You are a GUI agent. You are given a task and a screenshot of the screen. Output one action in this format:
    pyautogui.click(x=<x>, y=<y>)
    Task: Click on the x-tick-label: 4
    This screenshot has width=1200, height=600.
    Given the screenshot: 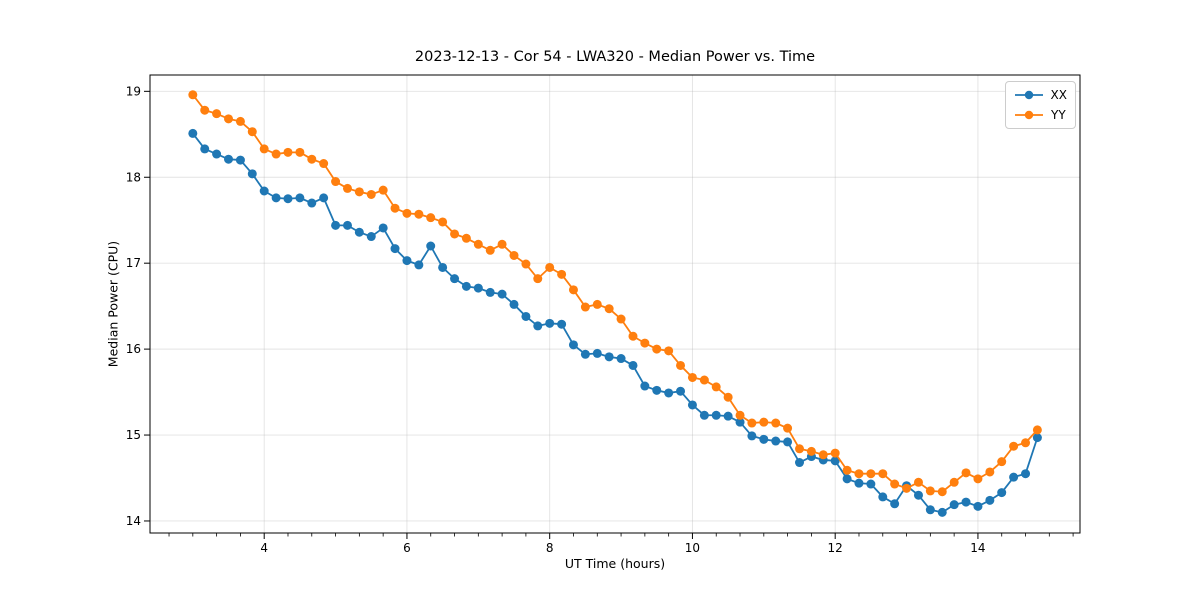 What is the action you would take?
    pyautogui.click(x=264, y=548)
    